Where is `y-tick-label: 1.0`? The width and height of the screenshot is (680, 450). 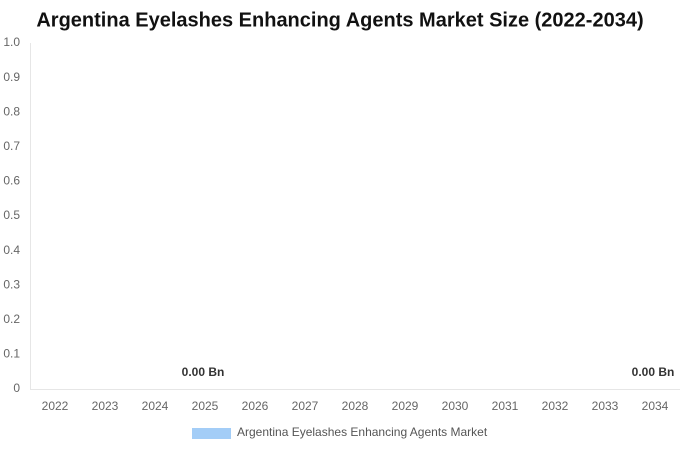
y-tick-label: 1.0 is located at coordinates (11, 42).